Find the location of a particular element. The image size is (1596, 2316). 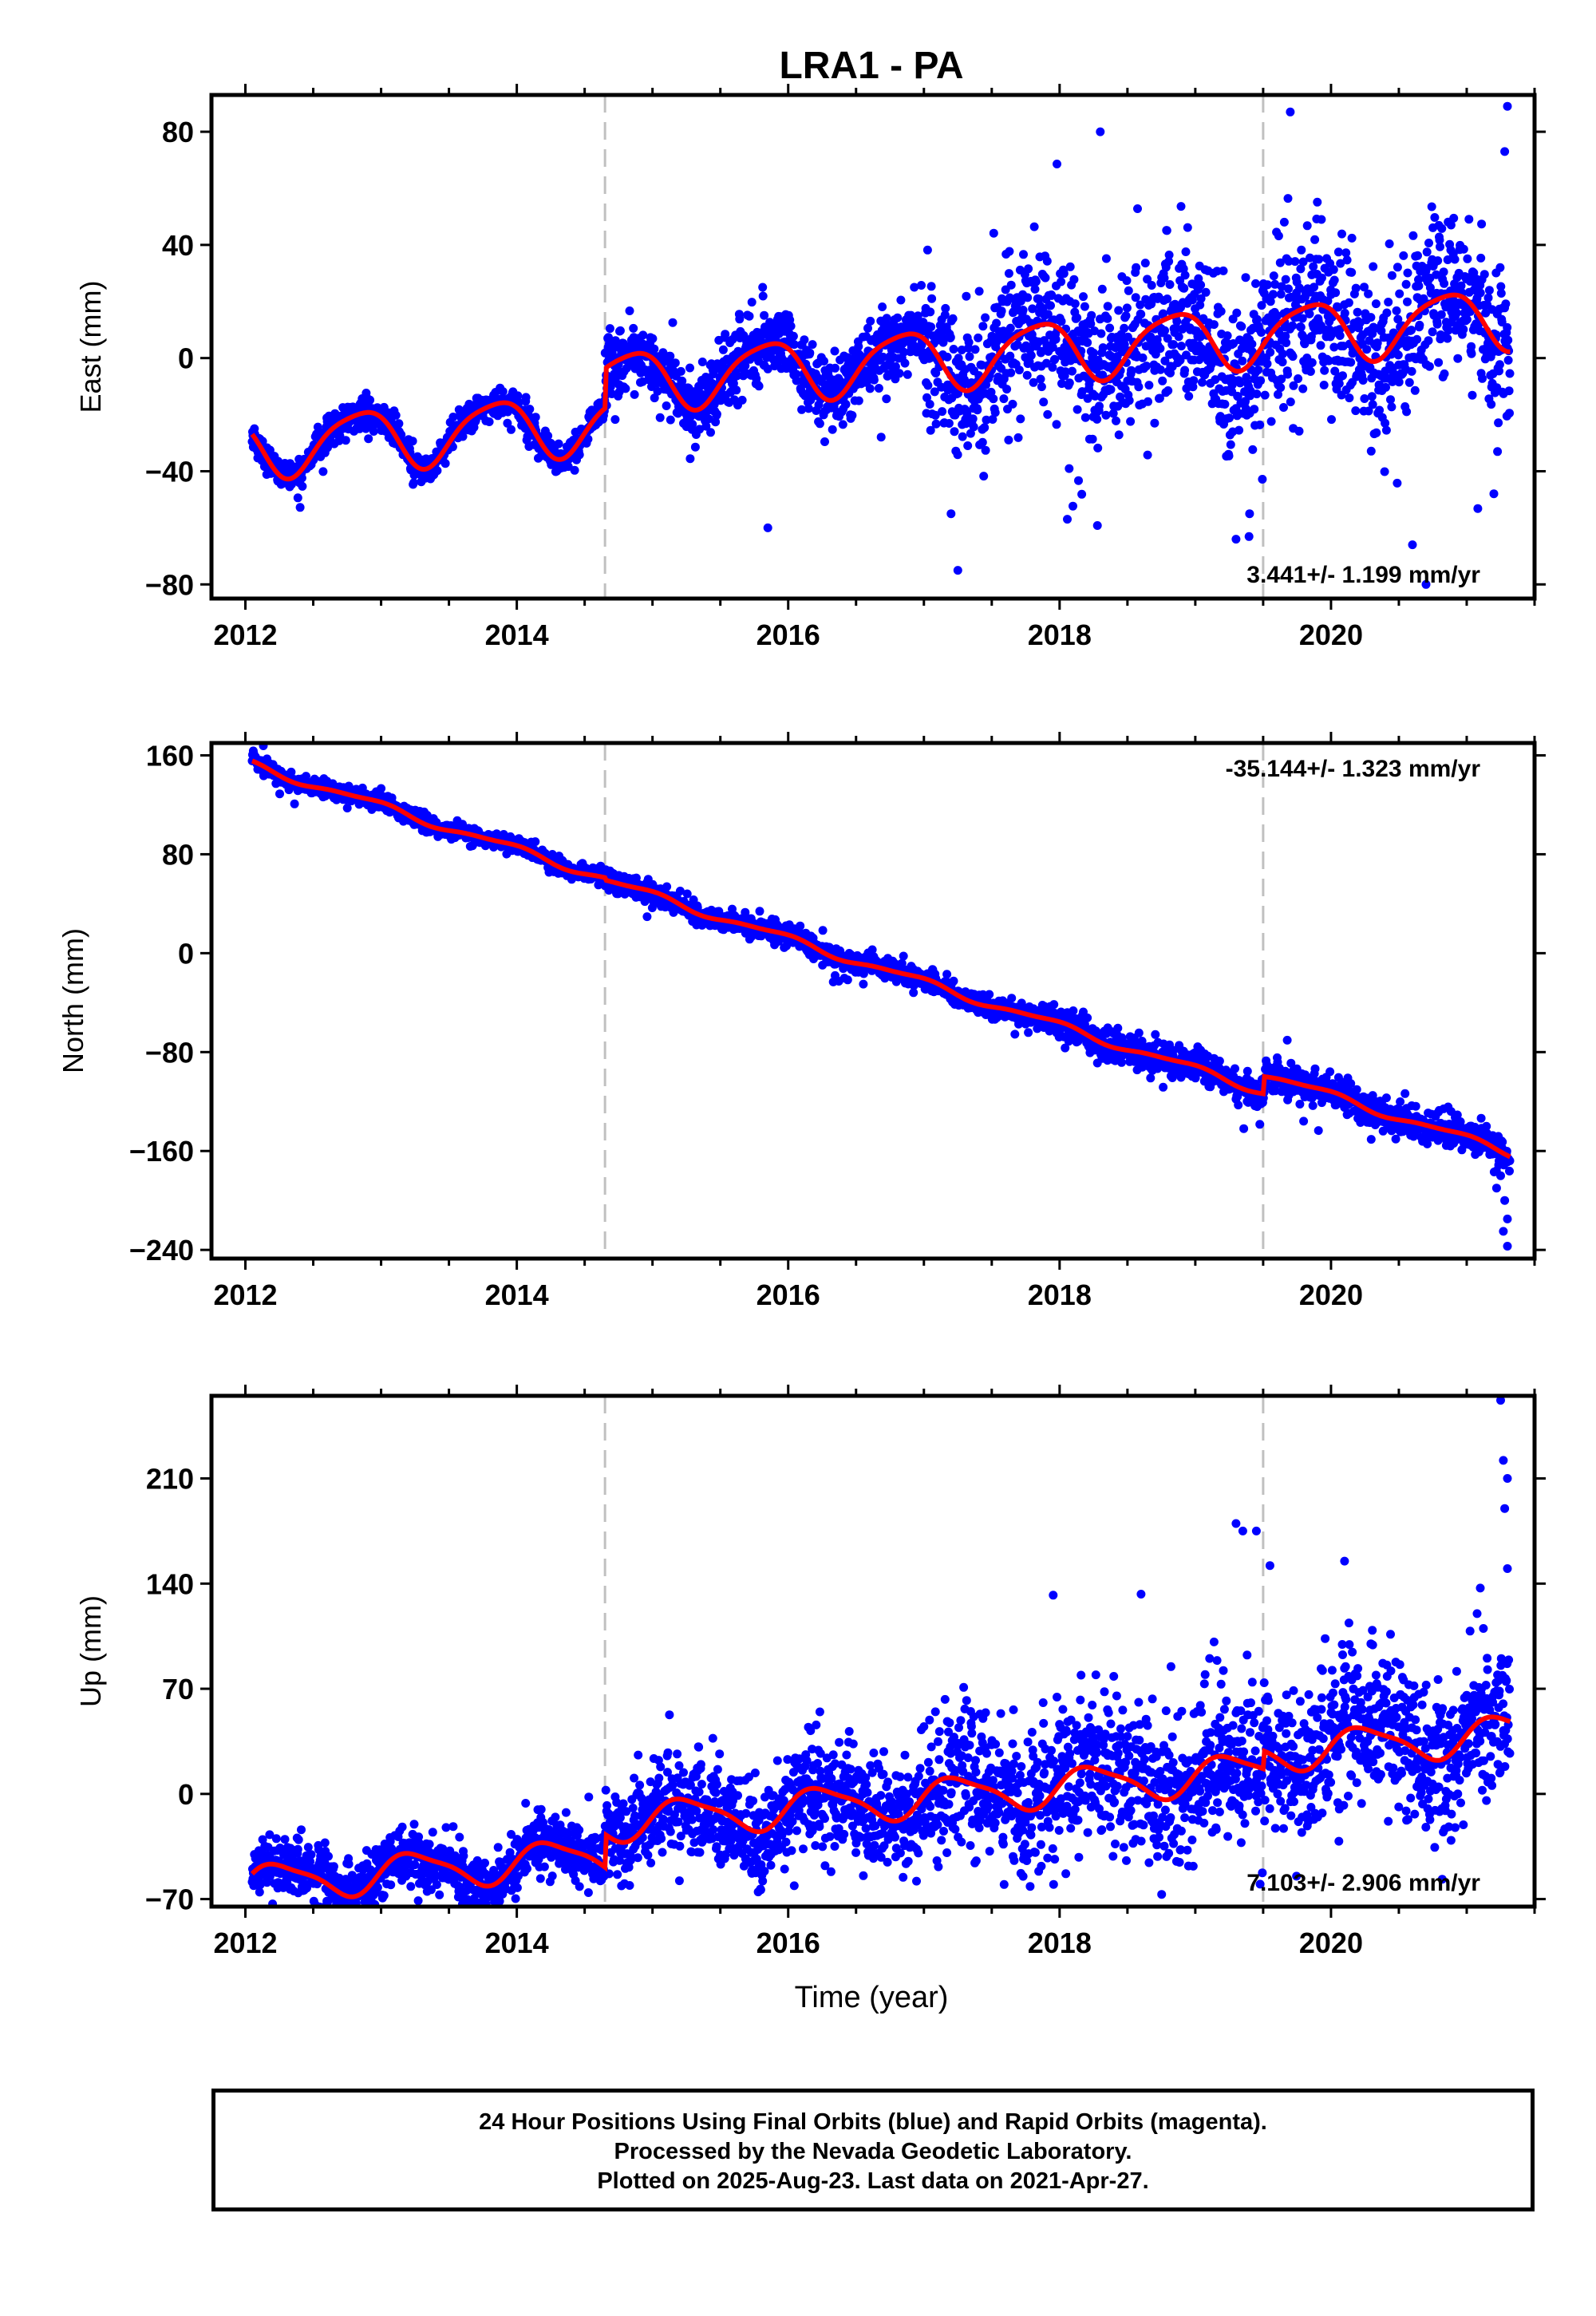

y-tick-label: 40 is located at coordinates (178, 245).